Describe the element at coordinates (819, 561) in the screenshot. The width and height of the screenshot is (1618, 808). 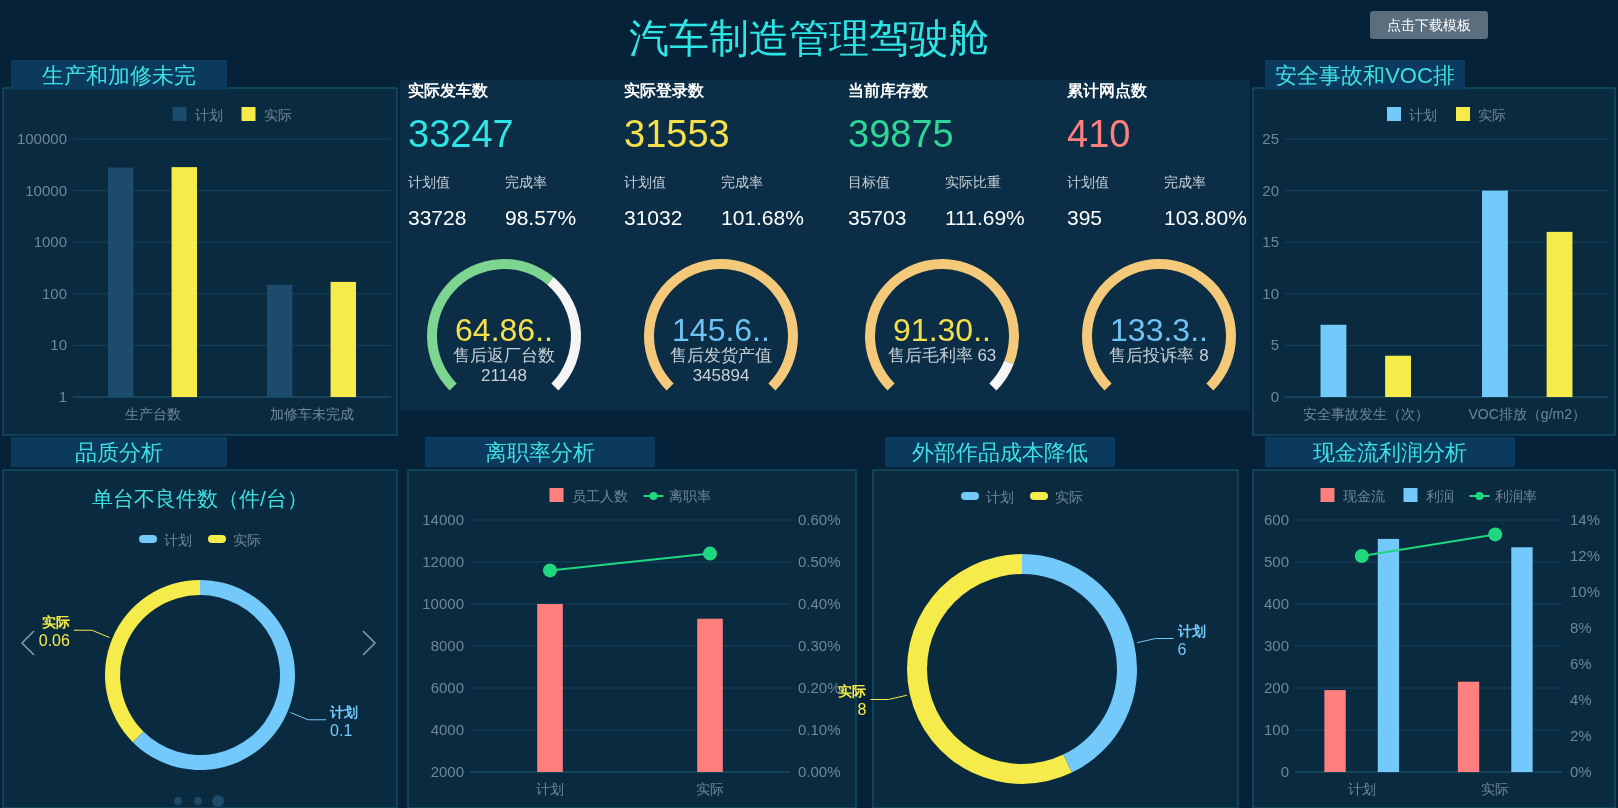
I see `y2-tick-label: 0.50%` at that location.